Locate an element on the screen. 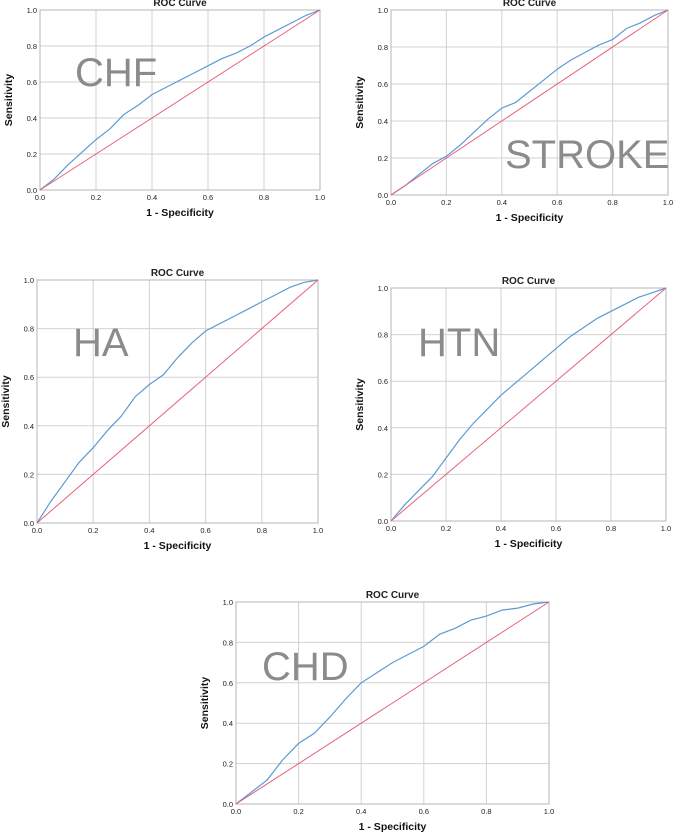 This screenshot has height=832, width=676. panel-watermark-label: STROKE is located at coordinates (587, 155).